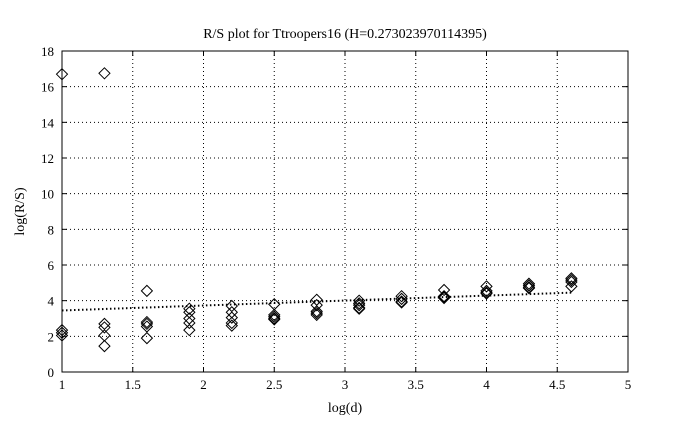  What do you see at coordinates (345, 384) in the screenshot?
I see `x-tick-label: 3` at bounding box center [345, 384].